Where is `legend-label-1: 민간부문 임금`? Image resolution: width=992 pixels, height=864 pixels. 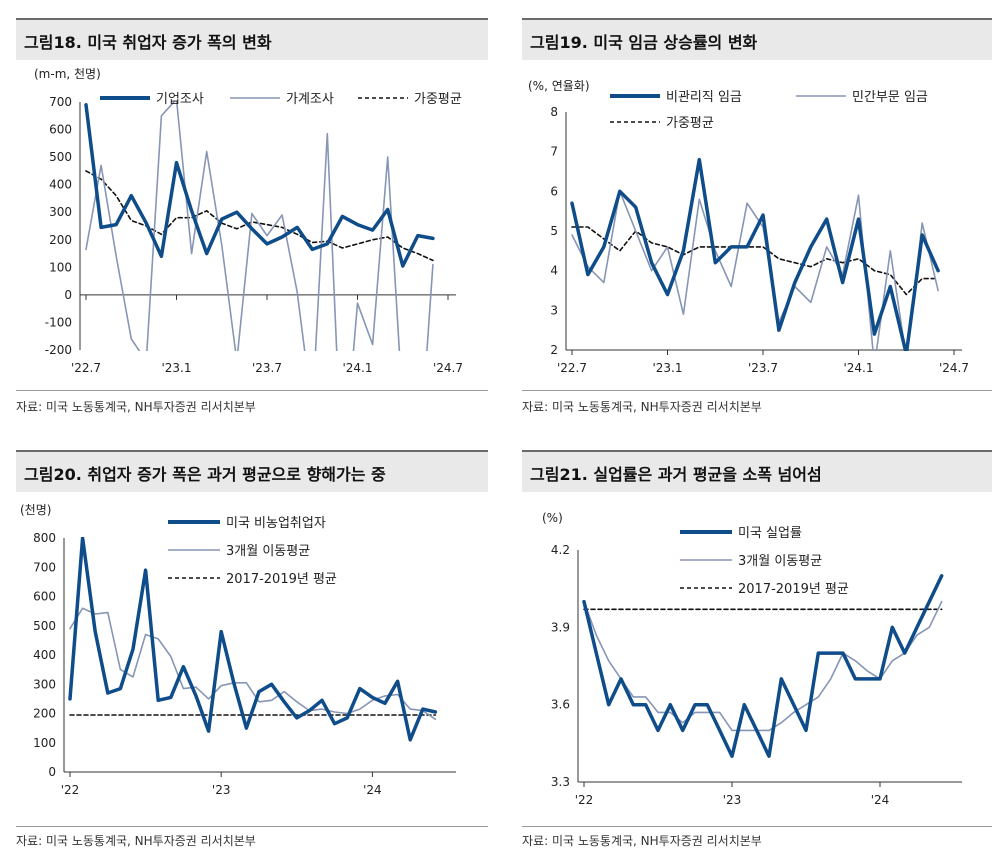 legend-label-1: 민간부문 임금 is located at coordinates (890, 97).